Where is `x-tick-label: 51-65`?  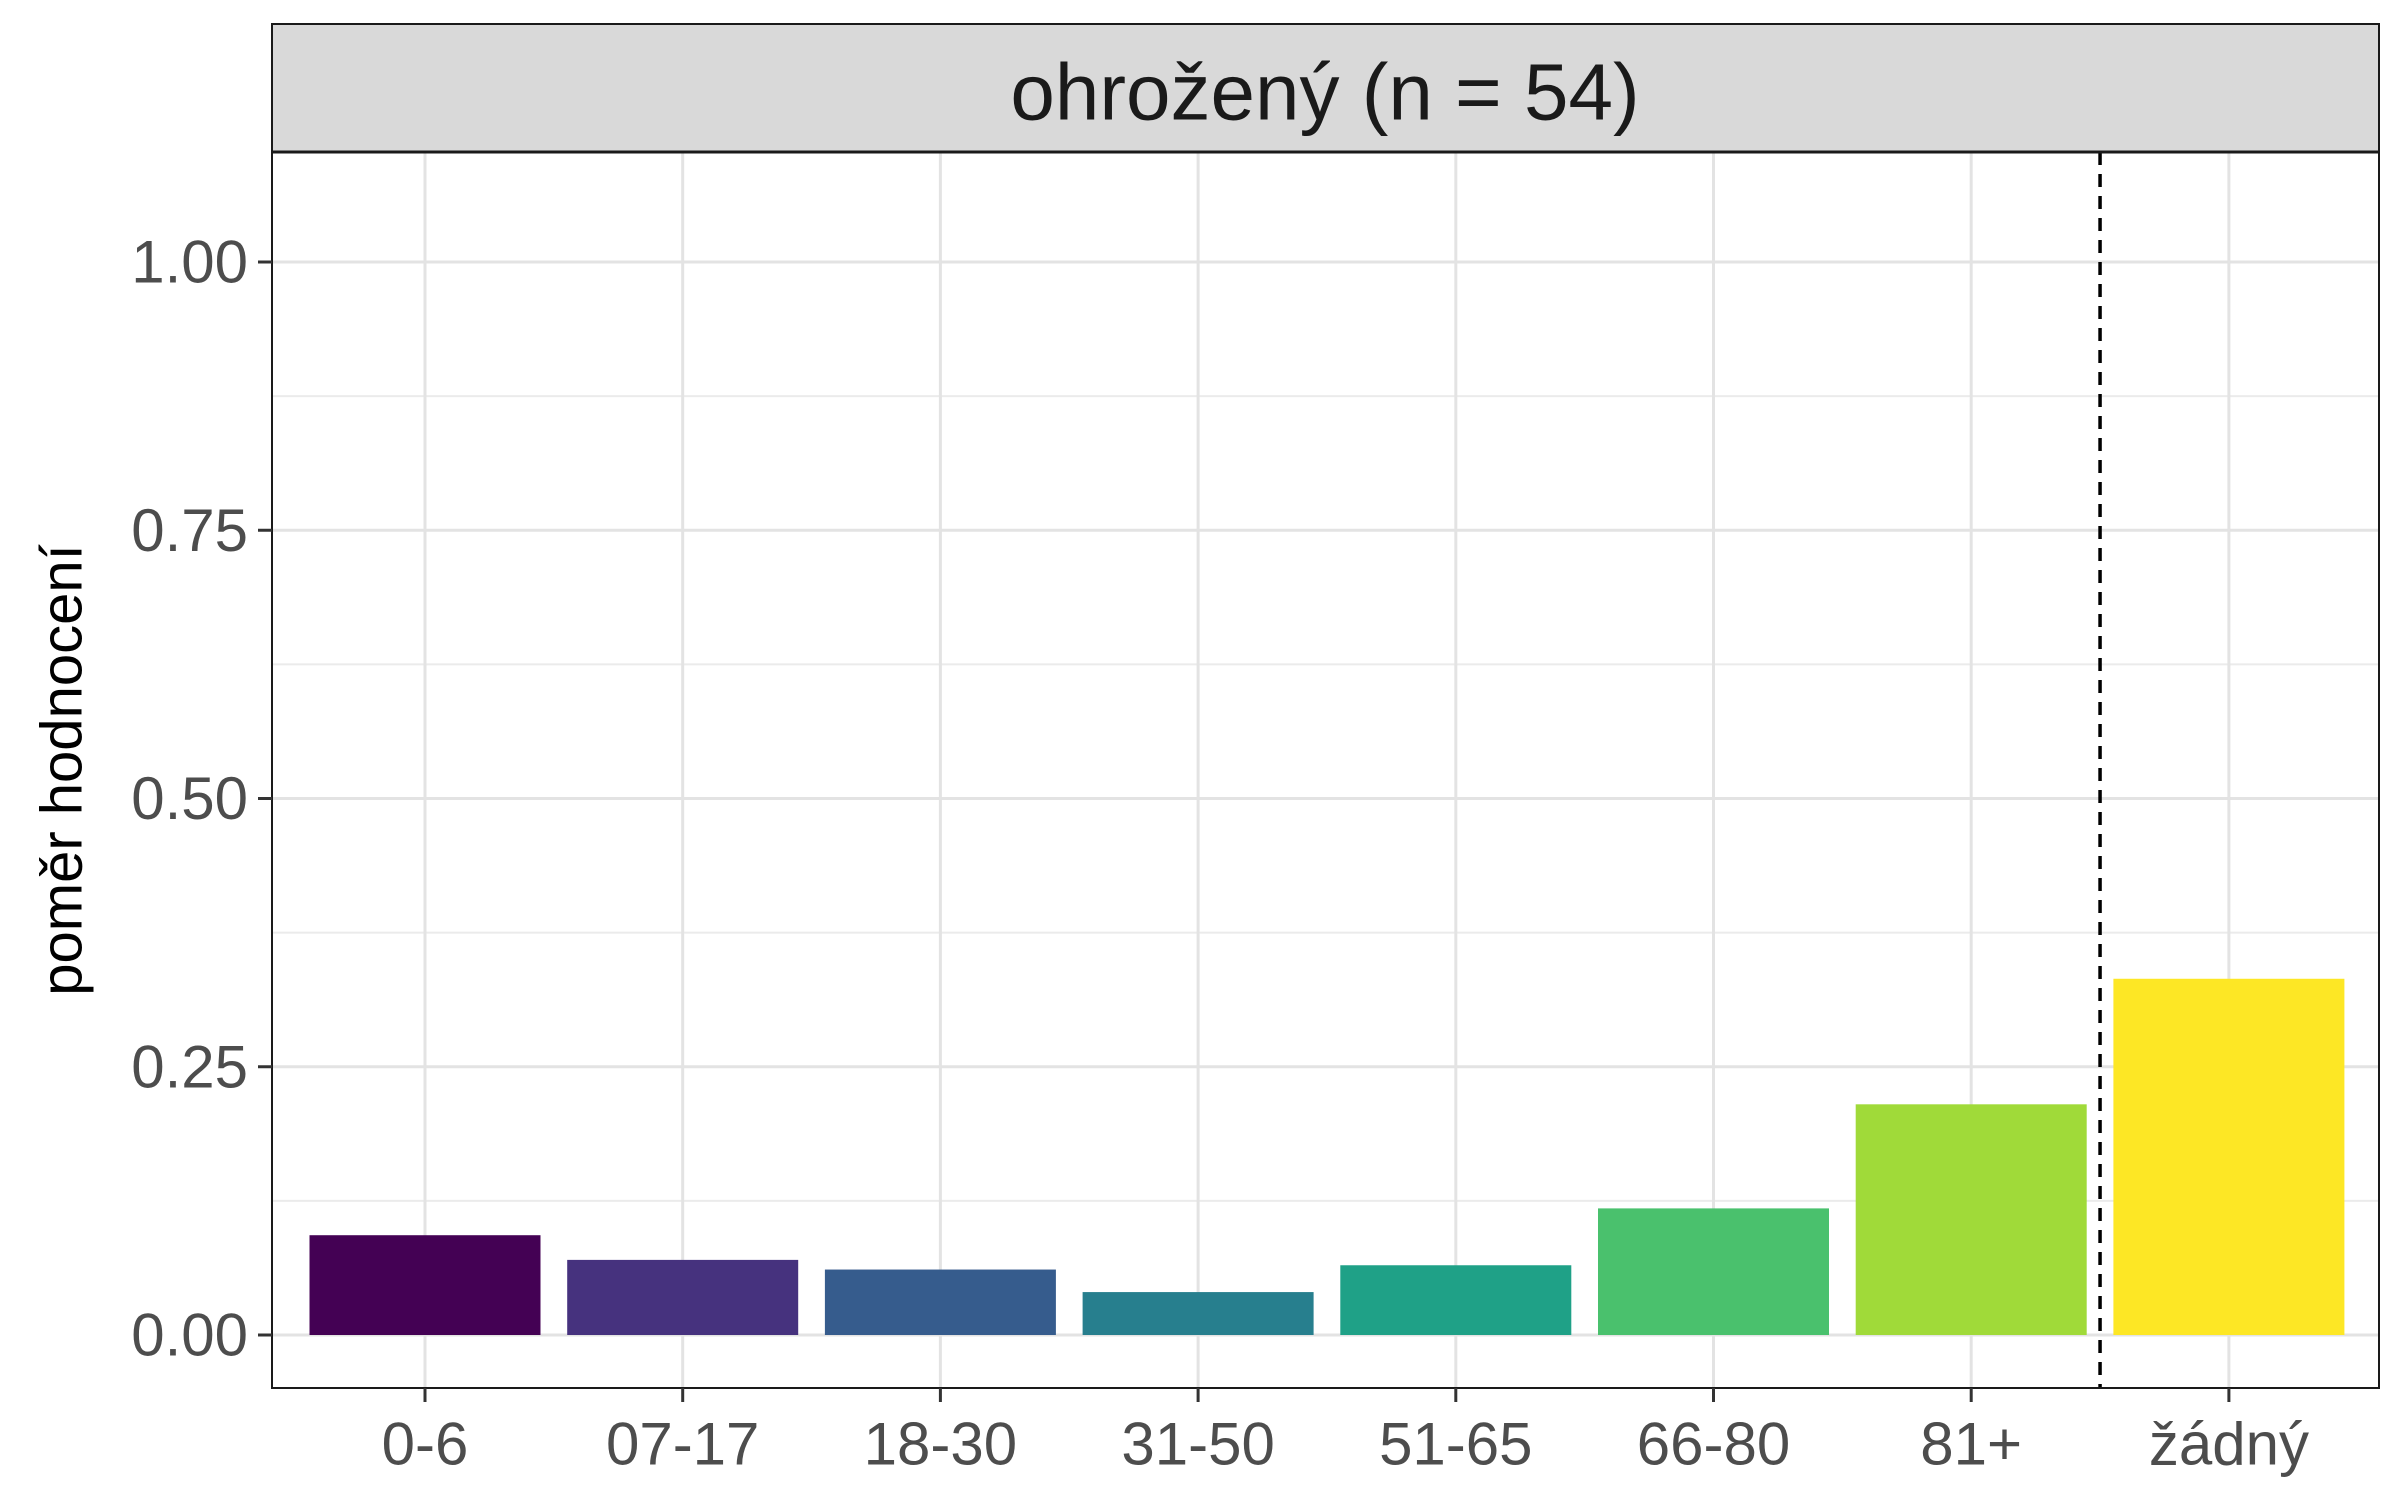
x-tick-label: 51-65 is located at coordinates (1455, 1444).